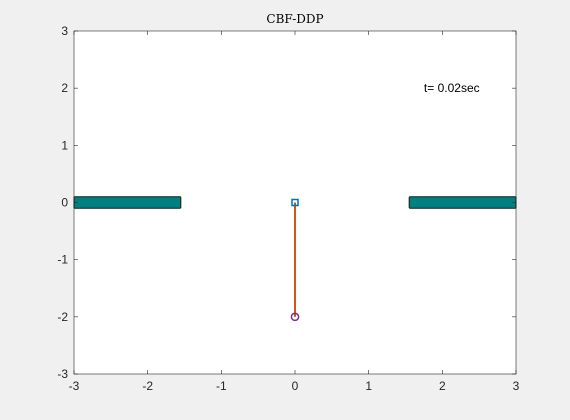 The height and width of the screenshot is (420, 570). Describe the element at coordinates (147, 386) in the screenshot. I see `x-tick-label: -2` at that location.